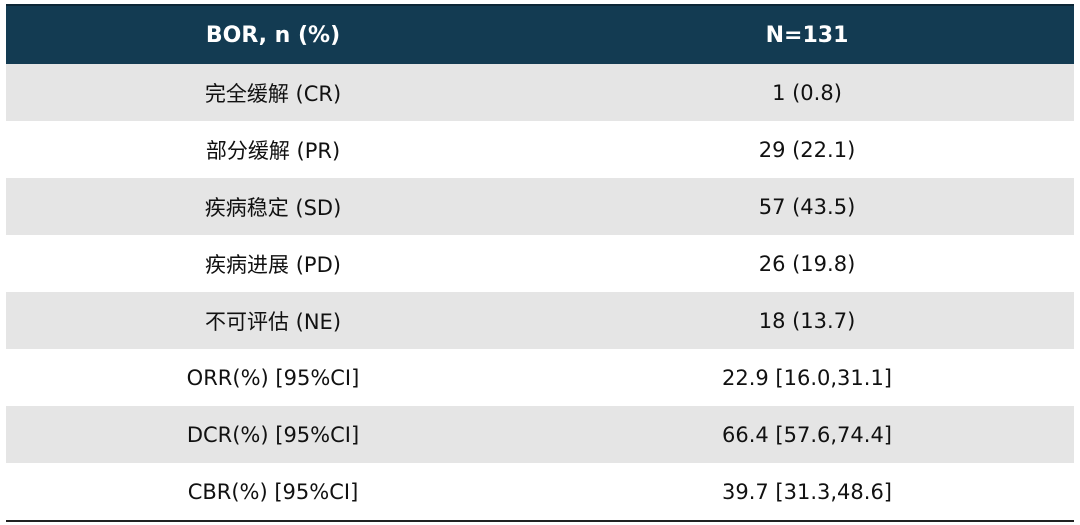 Image resolution: width=1080 pixels, height=525 pixels. I want to click on table-row: DCR(%) [95%CI] 66.4 [57.6,74.4], so click(540, 434).